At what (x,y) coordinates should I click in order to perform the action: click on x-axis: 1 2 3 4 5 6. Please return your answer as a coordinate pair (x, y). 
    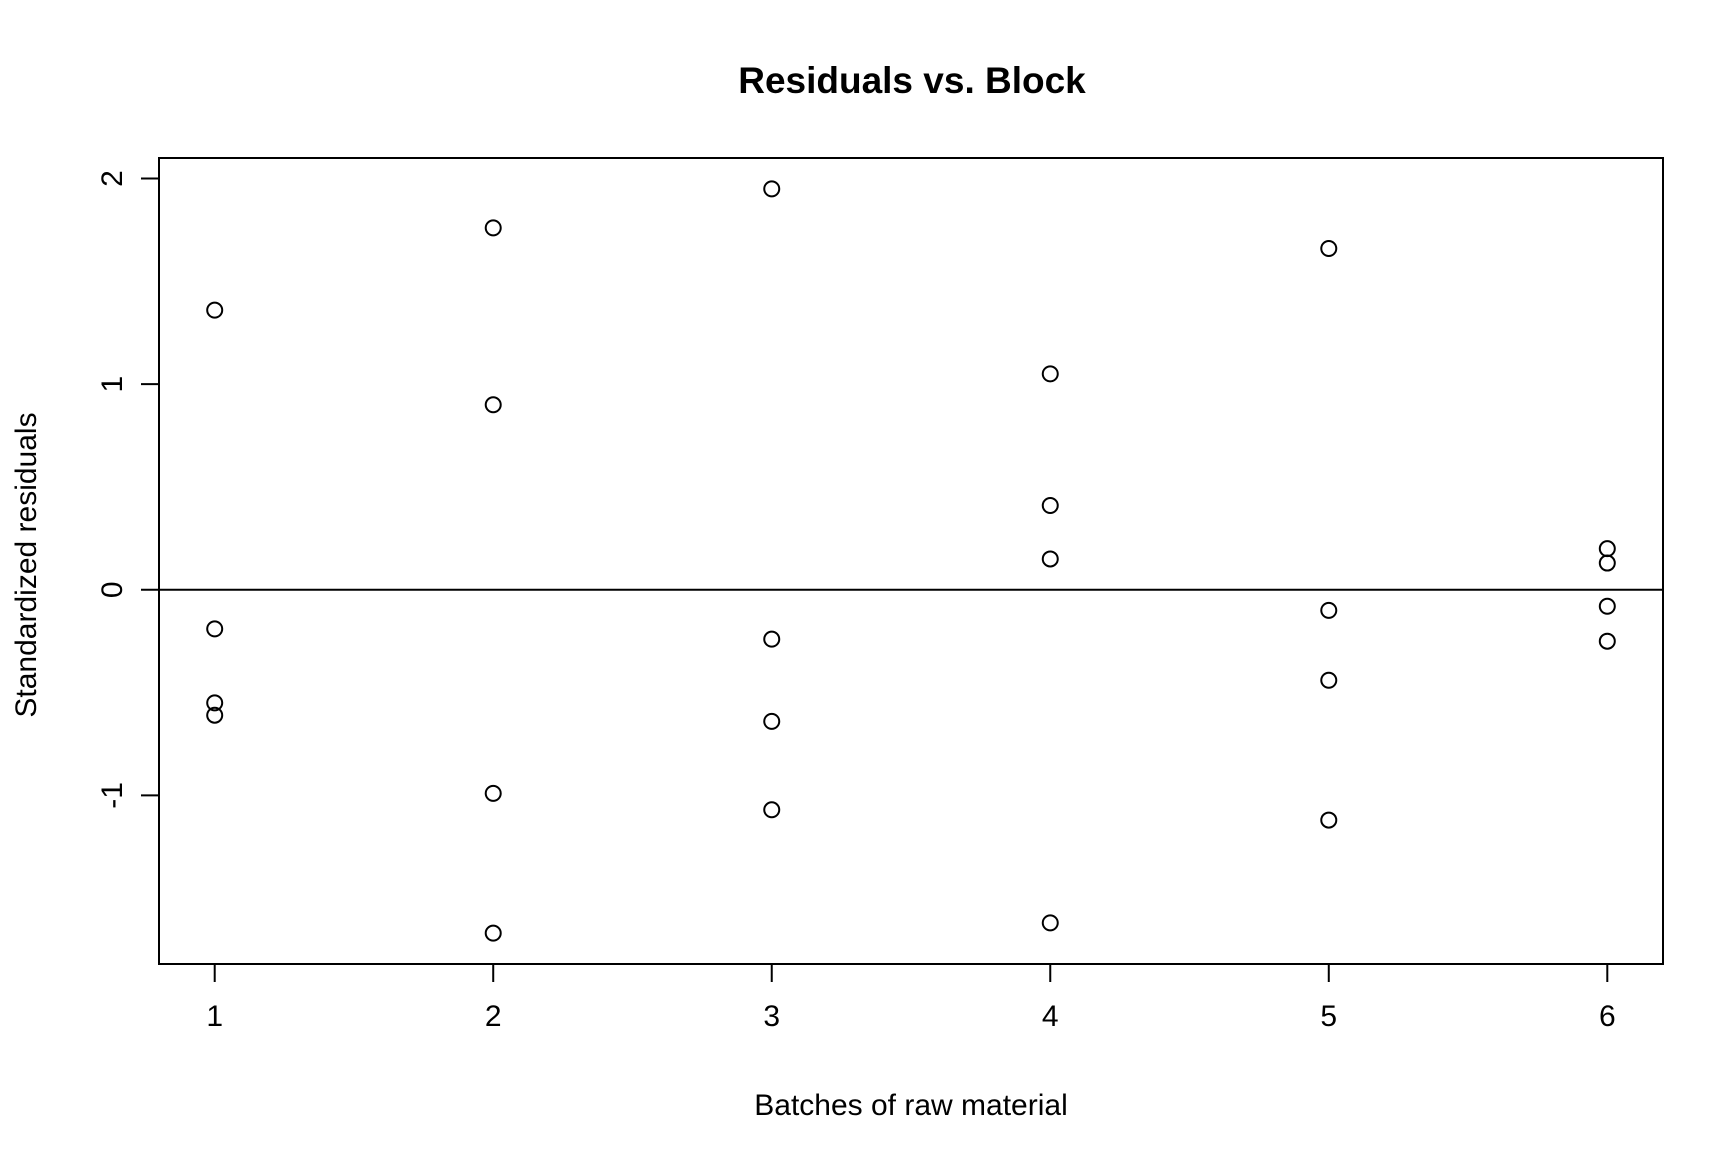
    Looking at the image, I should click on (911, 998).